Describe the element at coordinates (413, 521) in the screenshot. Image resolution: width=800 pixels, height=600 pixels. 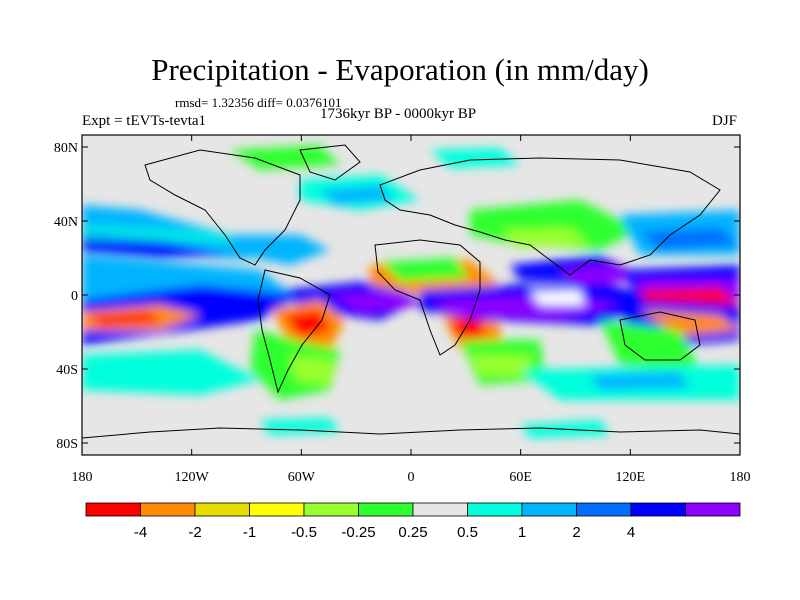
I see `colorbar: -4 -2 -1 -0.5 -0.25 0.25 0.5 1 2 4` at that location.